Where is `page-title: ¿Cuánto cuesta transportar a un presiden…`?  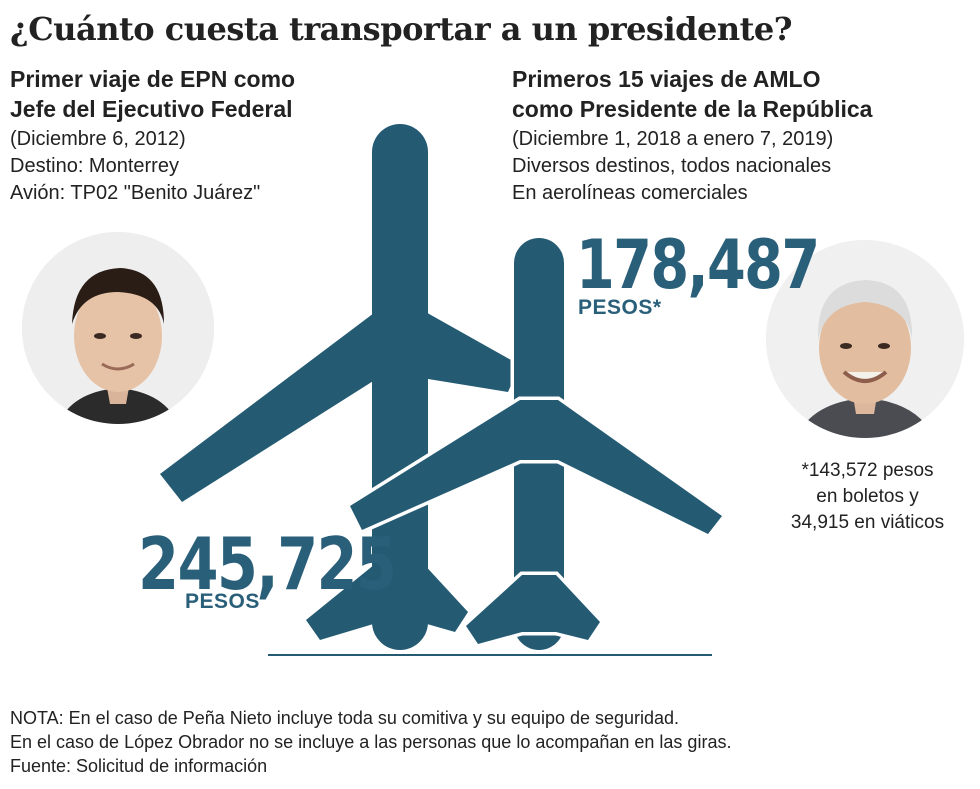
page-title: ¿Cuánto cuesta transportar a un presiden… is located at coordinates (401, 29).